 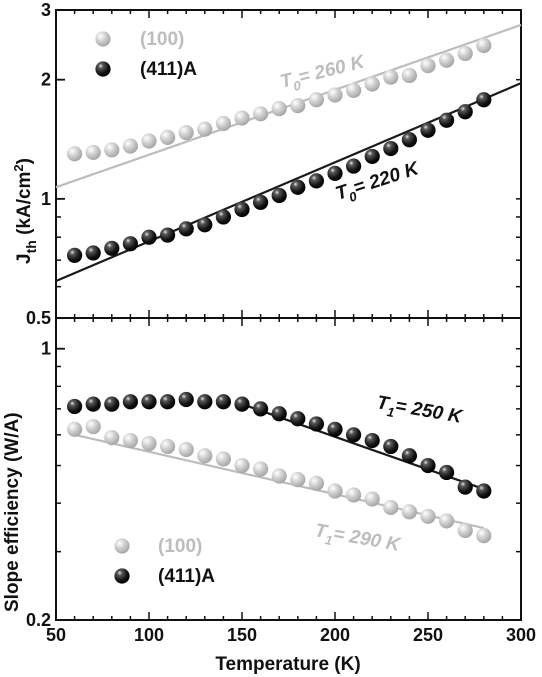 I want to click on svg-text: T1= 290 K, so click(x=357, y=540).